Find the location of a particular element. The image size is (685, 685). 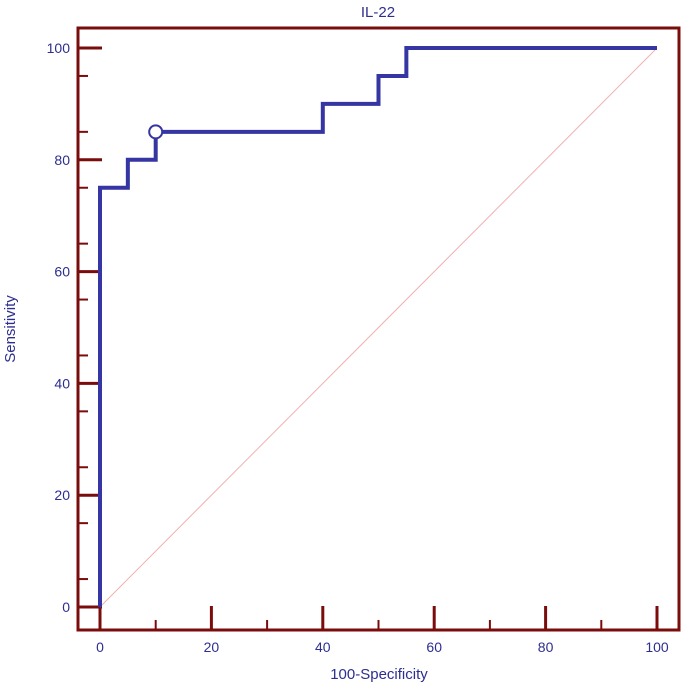

x-axis-ticks: 0 20 40 60 80 100 is located at coordinates (382, 630).